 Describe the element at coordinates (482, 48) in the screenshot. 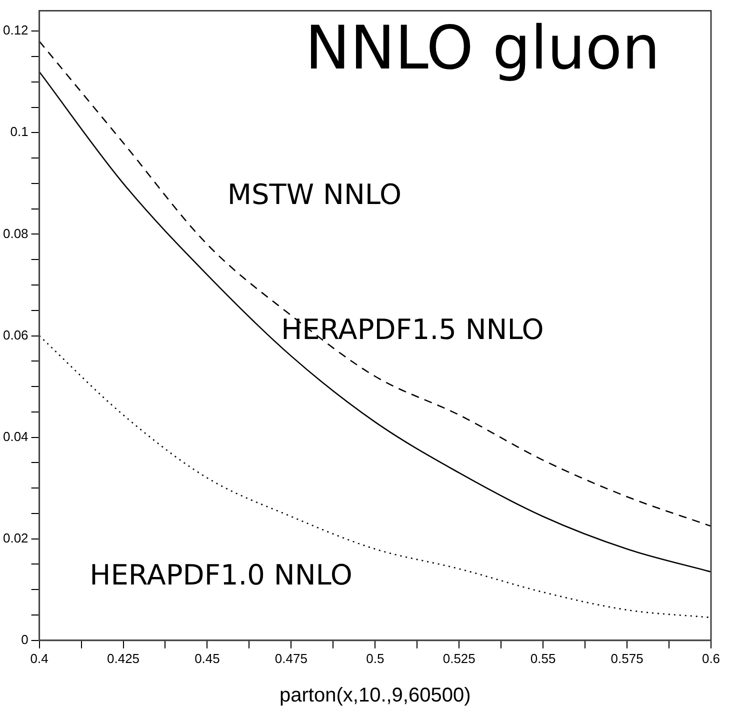

I see `chart-title: NNLO gluon` at that location.